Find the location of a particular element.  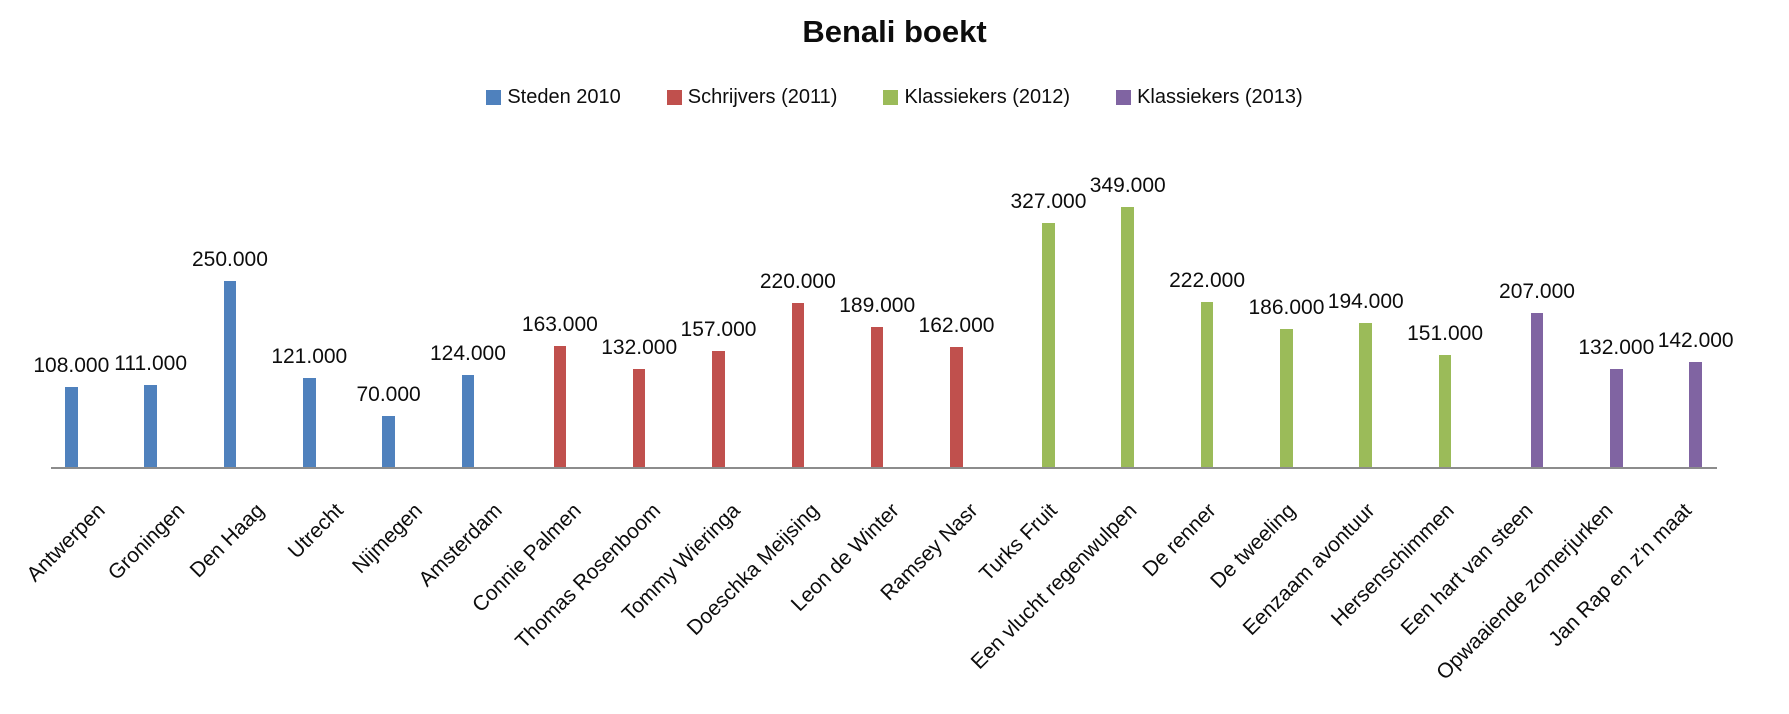

value-label-de-tweeling: 186.000 is located at coordinates (1286, 307).